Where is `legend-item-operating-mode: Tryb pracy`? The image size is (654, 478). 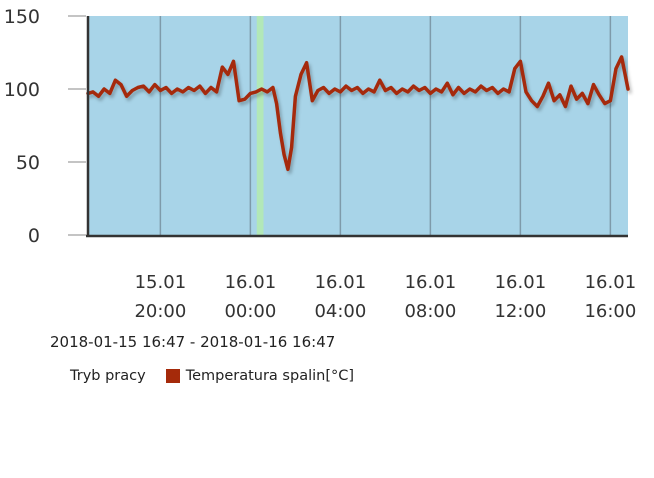
legend-item-operating-mode: Tryb pracy is located at coordinates (108, 376).